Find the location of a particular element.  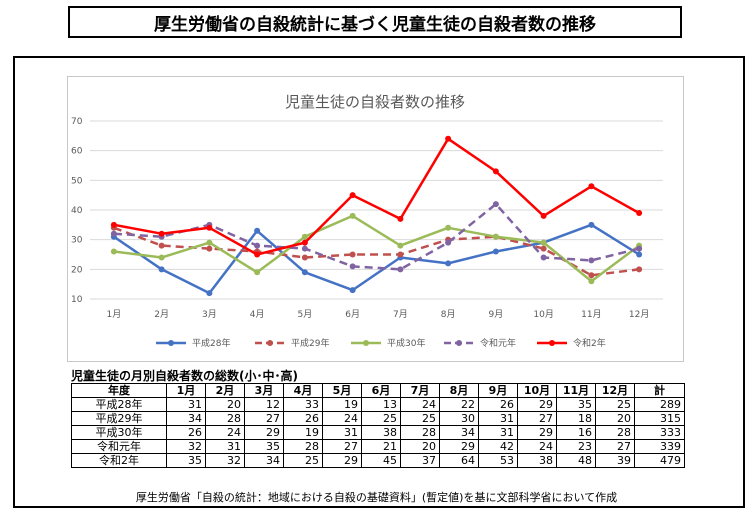

table-cell: 53 is located at coordinates (498, 460).